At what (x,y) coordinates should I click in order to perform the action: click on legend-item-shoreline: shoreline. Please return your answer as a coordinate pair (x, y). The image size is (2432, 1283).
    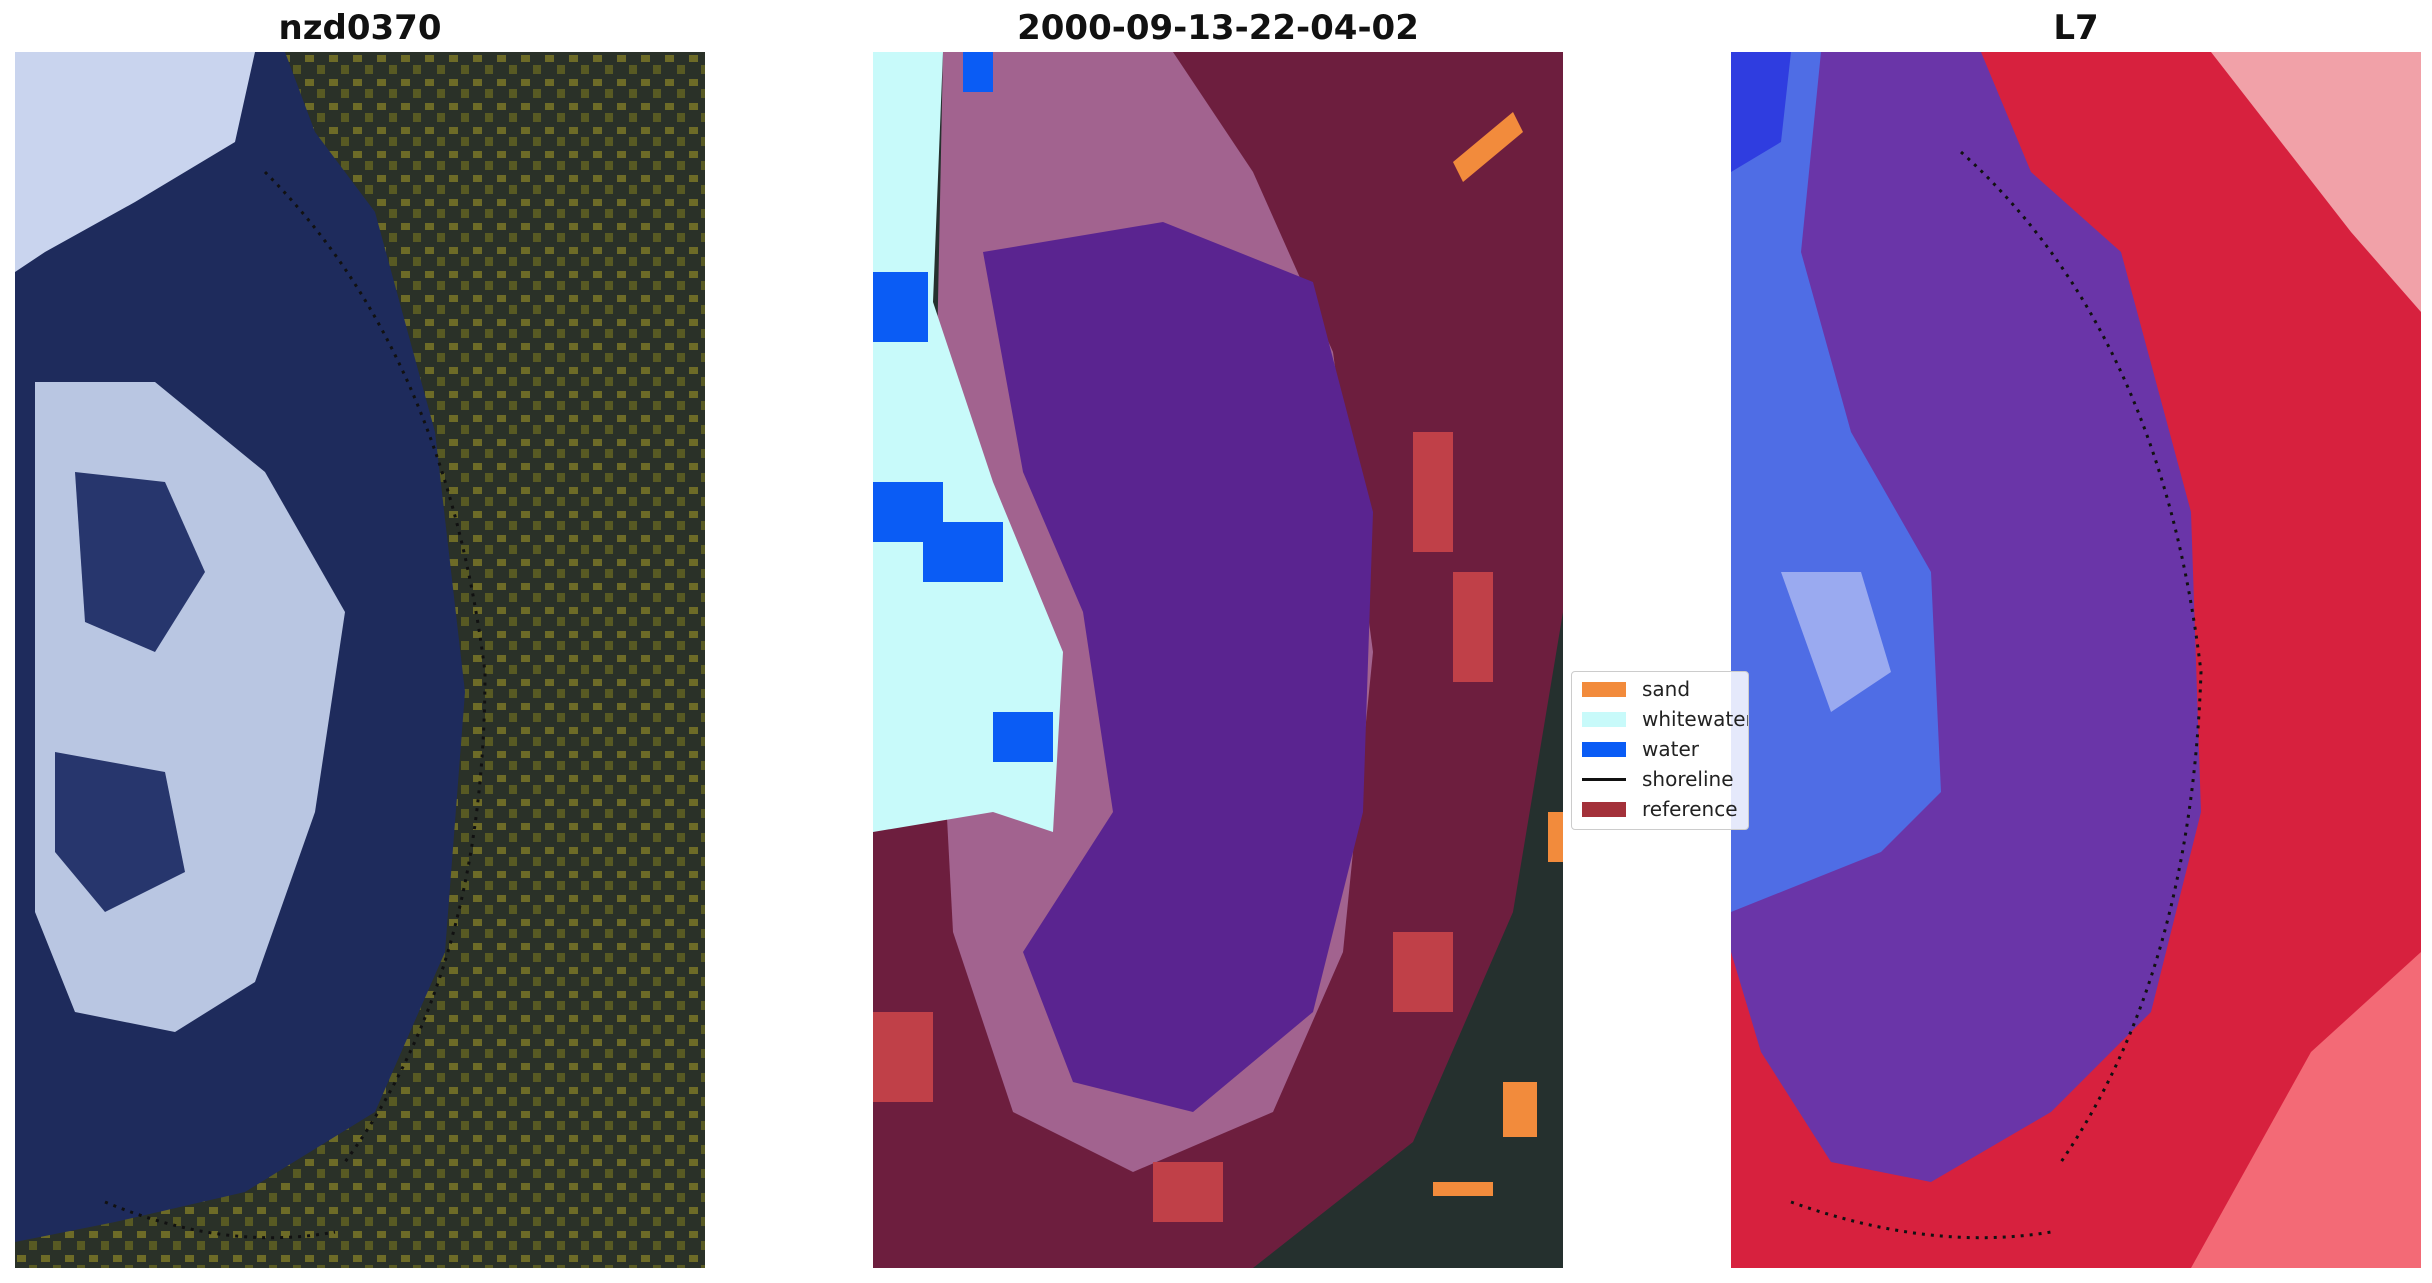
    Looking at the image, I should click on (1665, 776).